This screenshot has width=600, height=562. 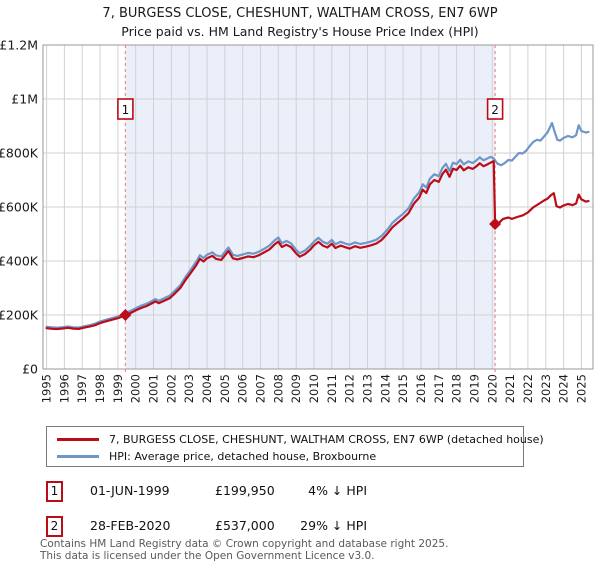 What do you see at coordinates (581, 388) in the screenshot?
I see `x-tick-label: 2025` at bounding box center [581, 388].